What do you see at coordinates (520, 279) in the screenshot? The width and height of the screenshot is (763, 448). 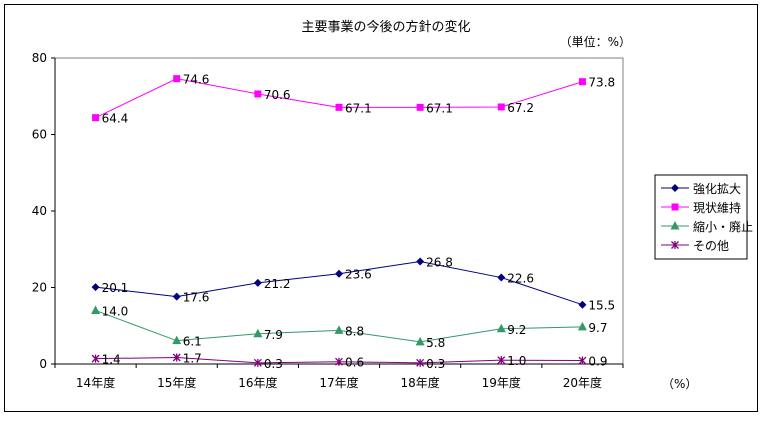 I see `data-label: 22.6` at bounding box center [520, 279].